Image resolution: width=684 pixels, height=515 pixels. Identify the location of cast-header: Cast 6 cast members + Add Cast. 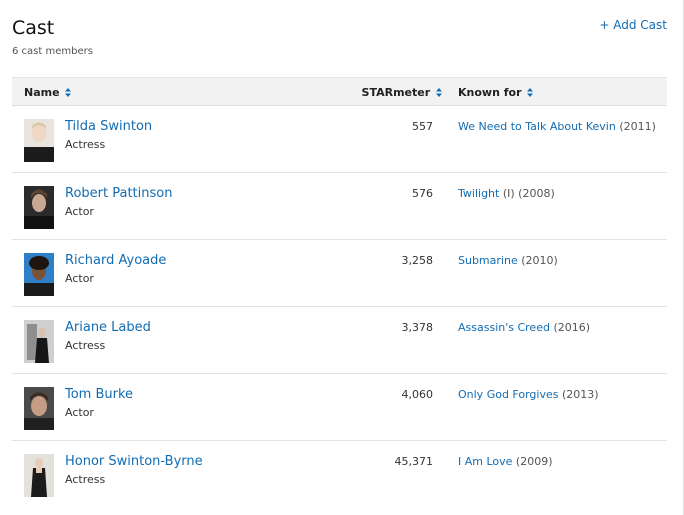
(340, 39).